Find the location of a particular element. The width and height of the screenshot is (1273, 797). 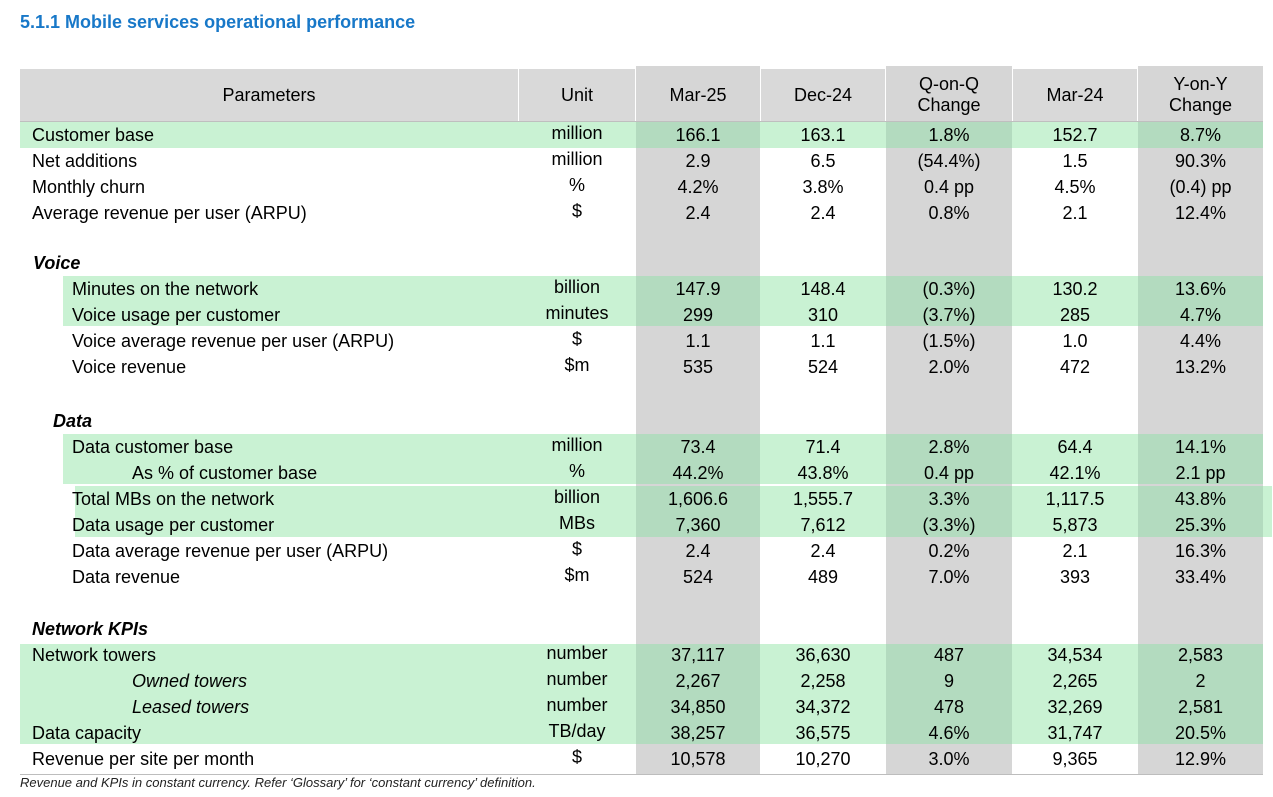

row-value: 34,372 is located at coordinates (823, 707).